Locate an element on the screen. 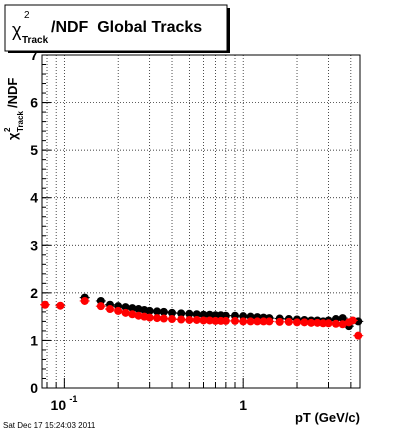 This screenshot has height=433, width=400. date-stamp: Sat Dec 17 15:24:03 2011 is located at coordinates (49, 425).